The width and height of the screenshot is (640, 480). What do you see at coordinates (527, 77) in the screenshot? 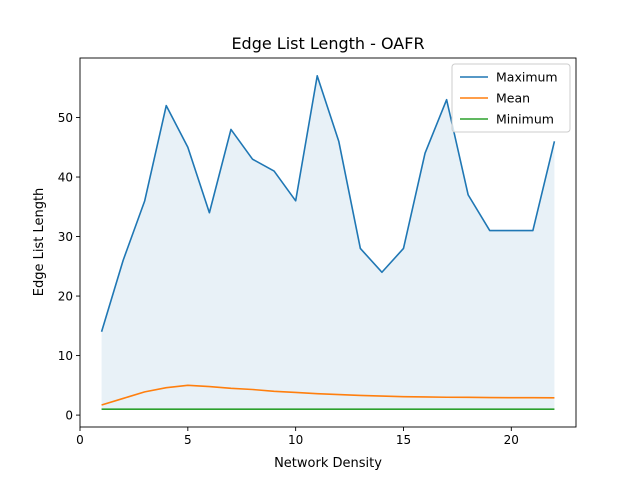
I see `legend-label-maximum: Maximum` at bounding box center [527, 77].